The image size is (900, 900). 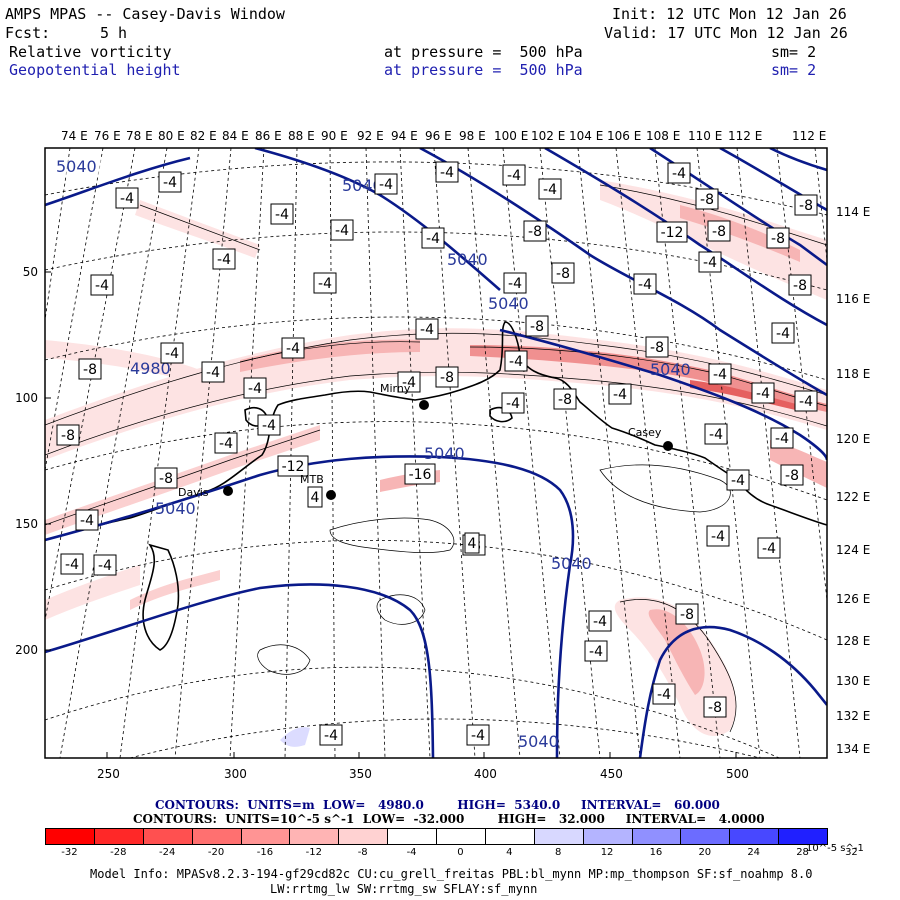 What do you see at coordinates (193, 492) in the screenshot?
I see `station-label-davis: Davis` at bounding box center [193, 492].